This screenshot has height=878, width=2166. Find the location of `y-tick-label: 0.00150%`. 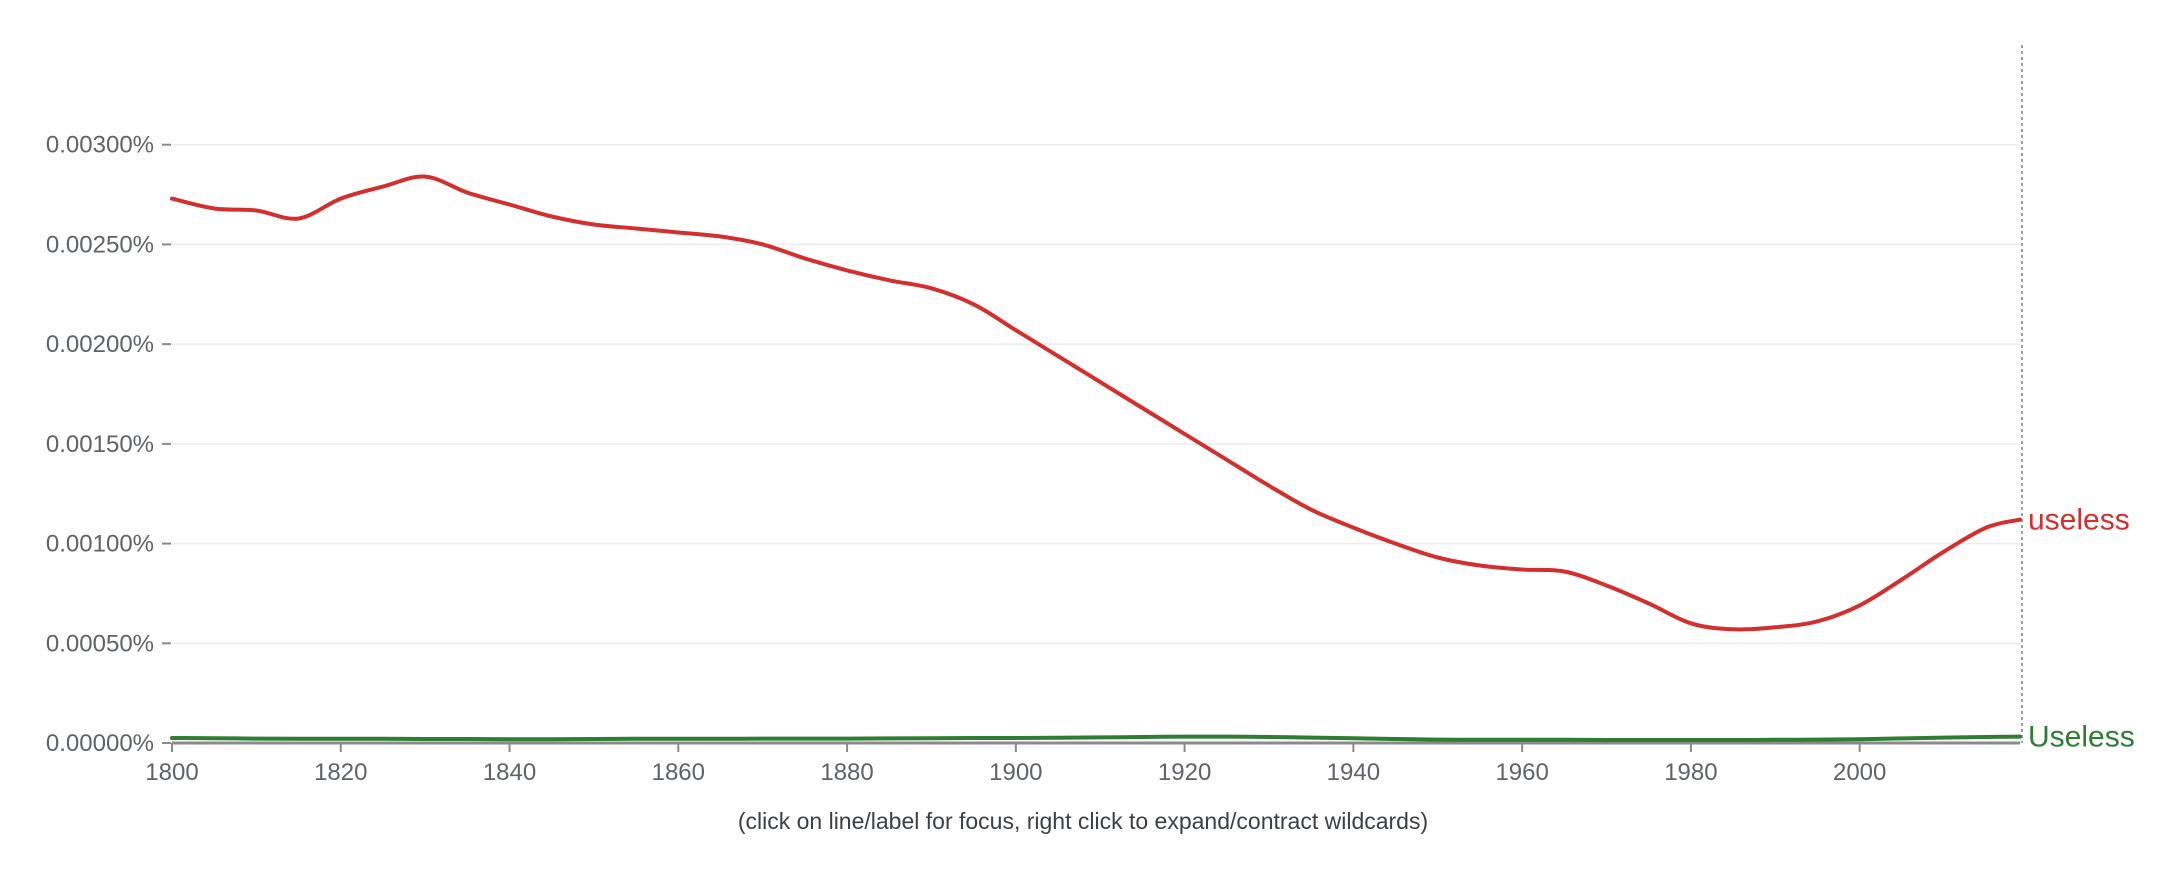

y-tick-label: 0.00150% is located at coordinates (100, 444).